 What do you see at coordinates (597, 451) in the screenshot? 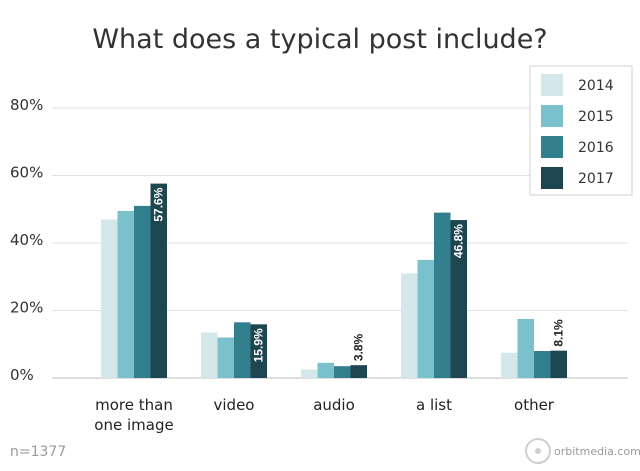
I see `source-credit: orbitmedia.com` at bounding box center [597, 451].